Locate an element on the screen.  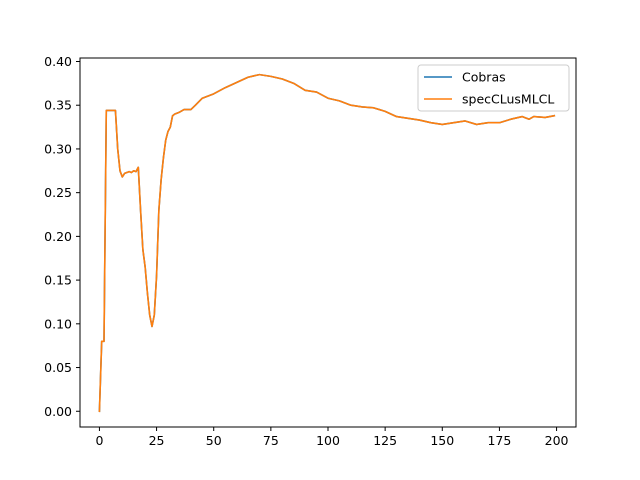
legend-box is located at coordinates (493, 88).